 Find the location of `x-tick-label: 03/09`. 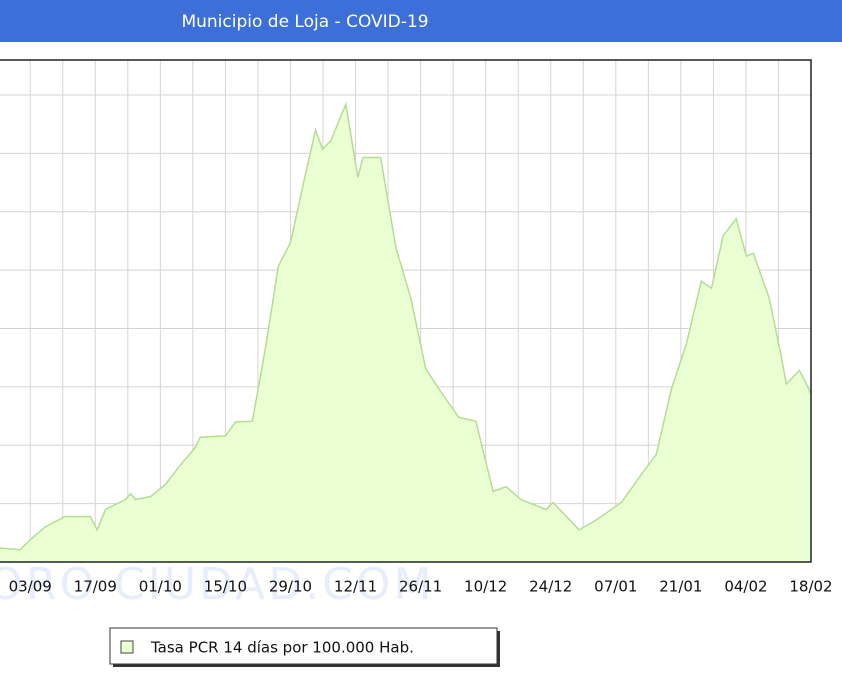

x-tick-label: 03/09 is located at coordinates (30, 587).